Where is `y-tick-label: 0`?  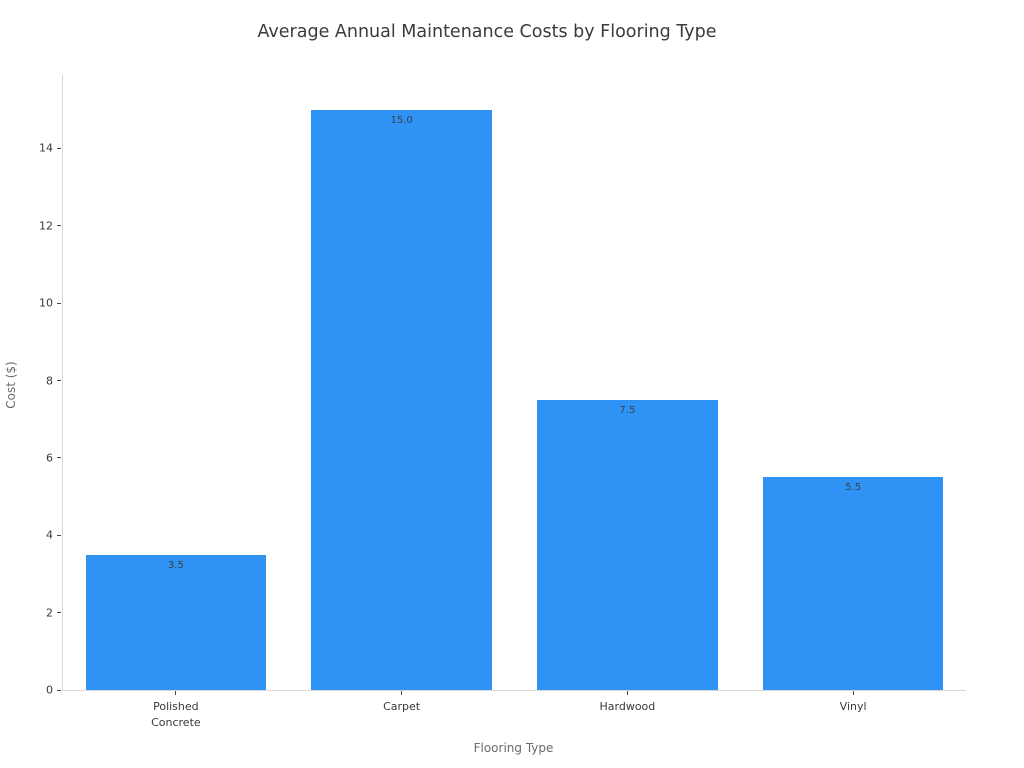
y-tick-label: 0 is located at coordinates (49, 690).